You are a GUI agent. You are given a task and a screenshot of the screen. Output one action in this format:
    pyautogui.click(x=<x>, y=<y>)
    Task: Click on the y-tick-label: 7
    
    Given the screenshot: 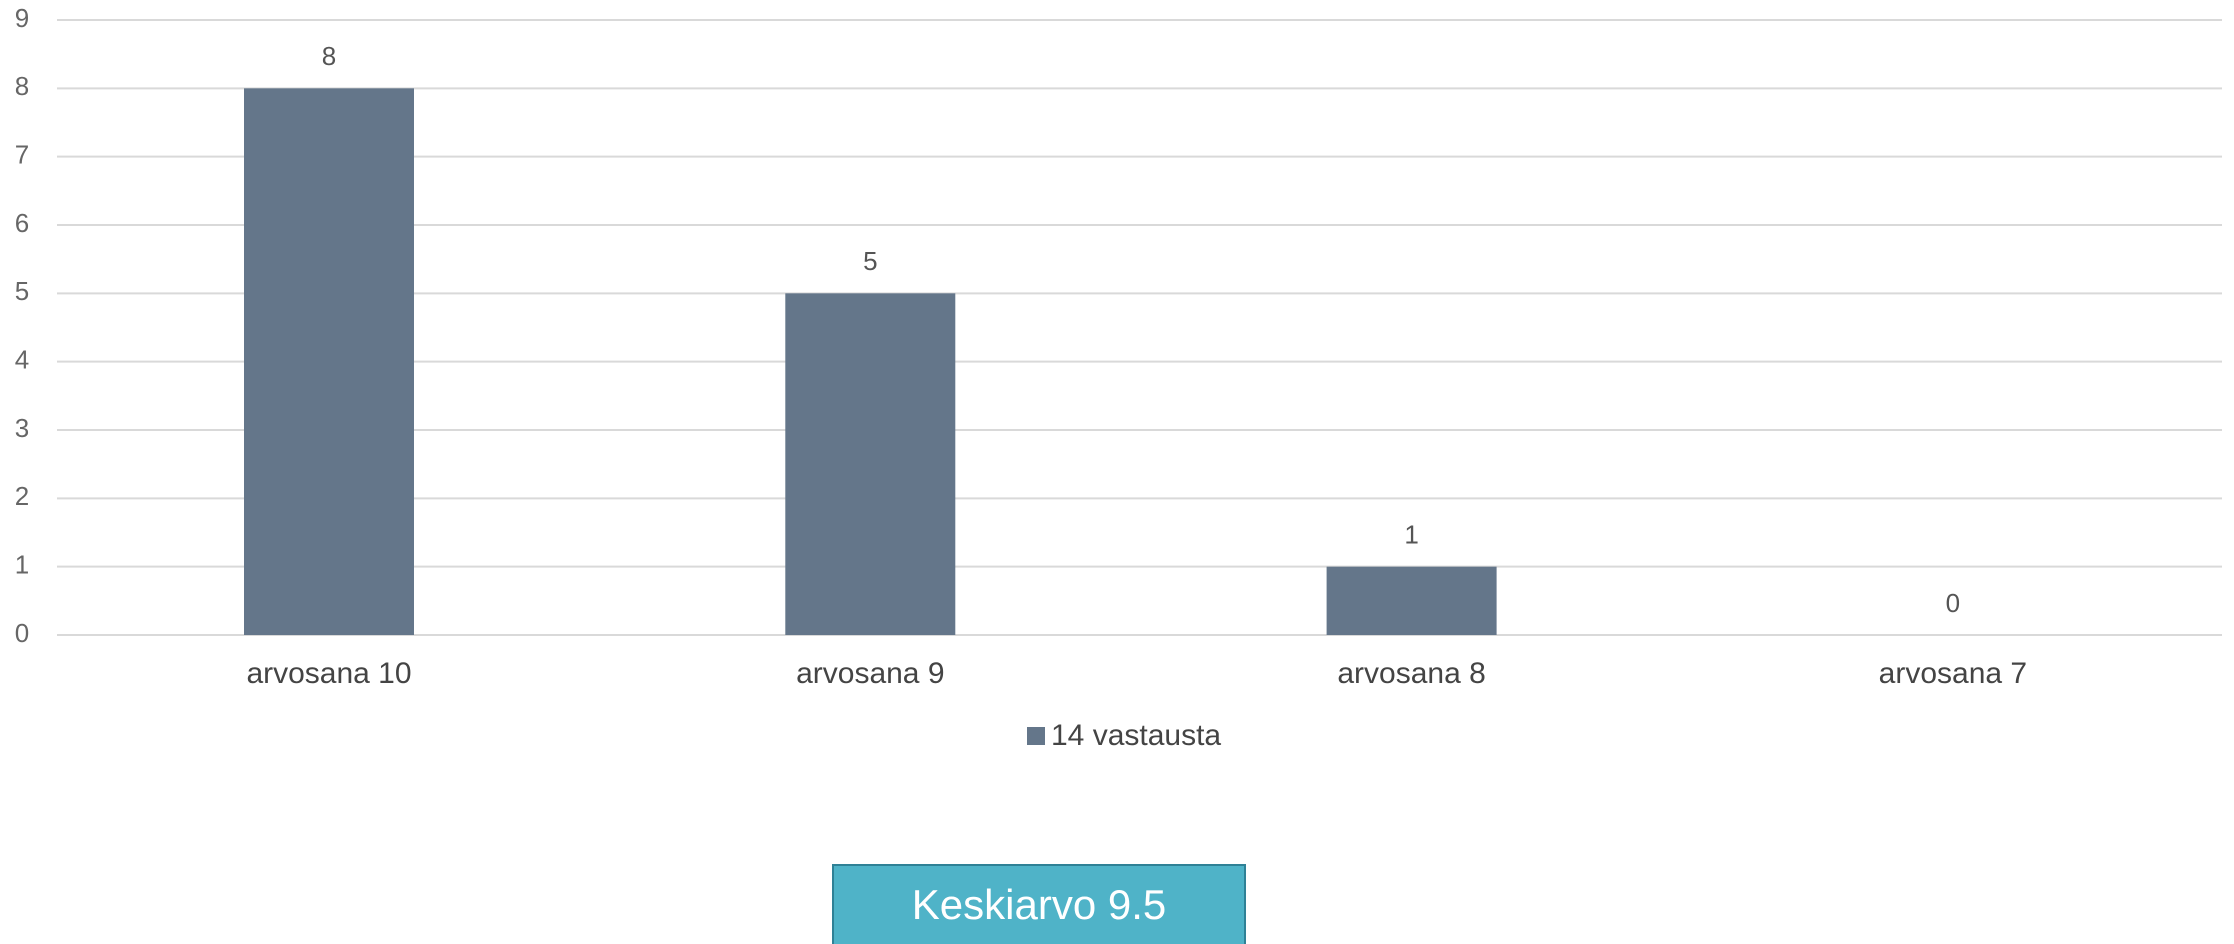 What is the action you would take?
    pyautogui.click(x=22, y=155)
    